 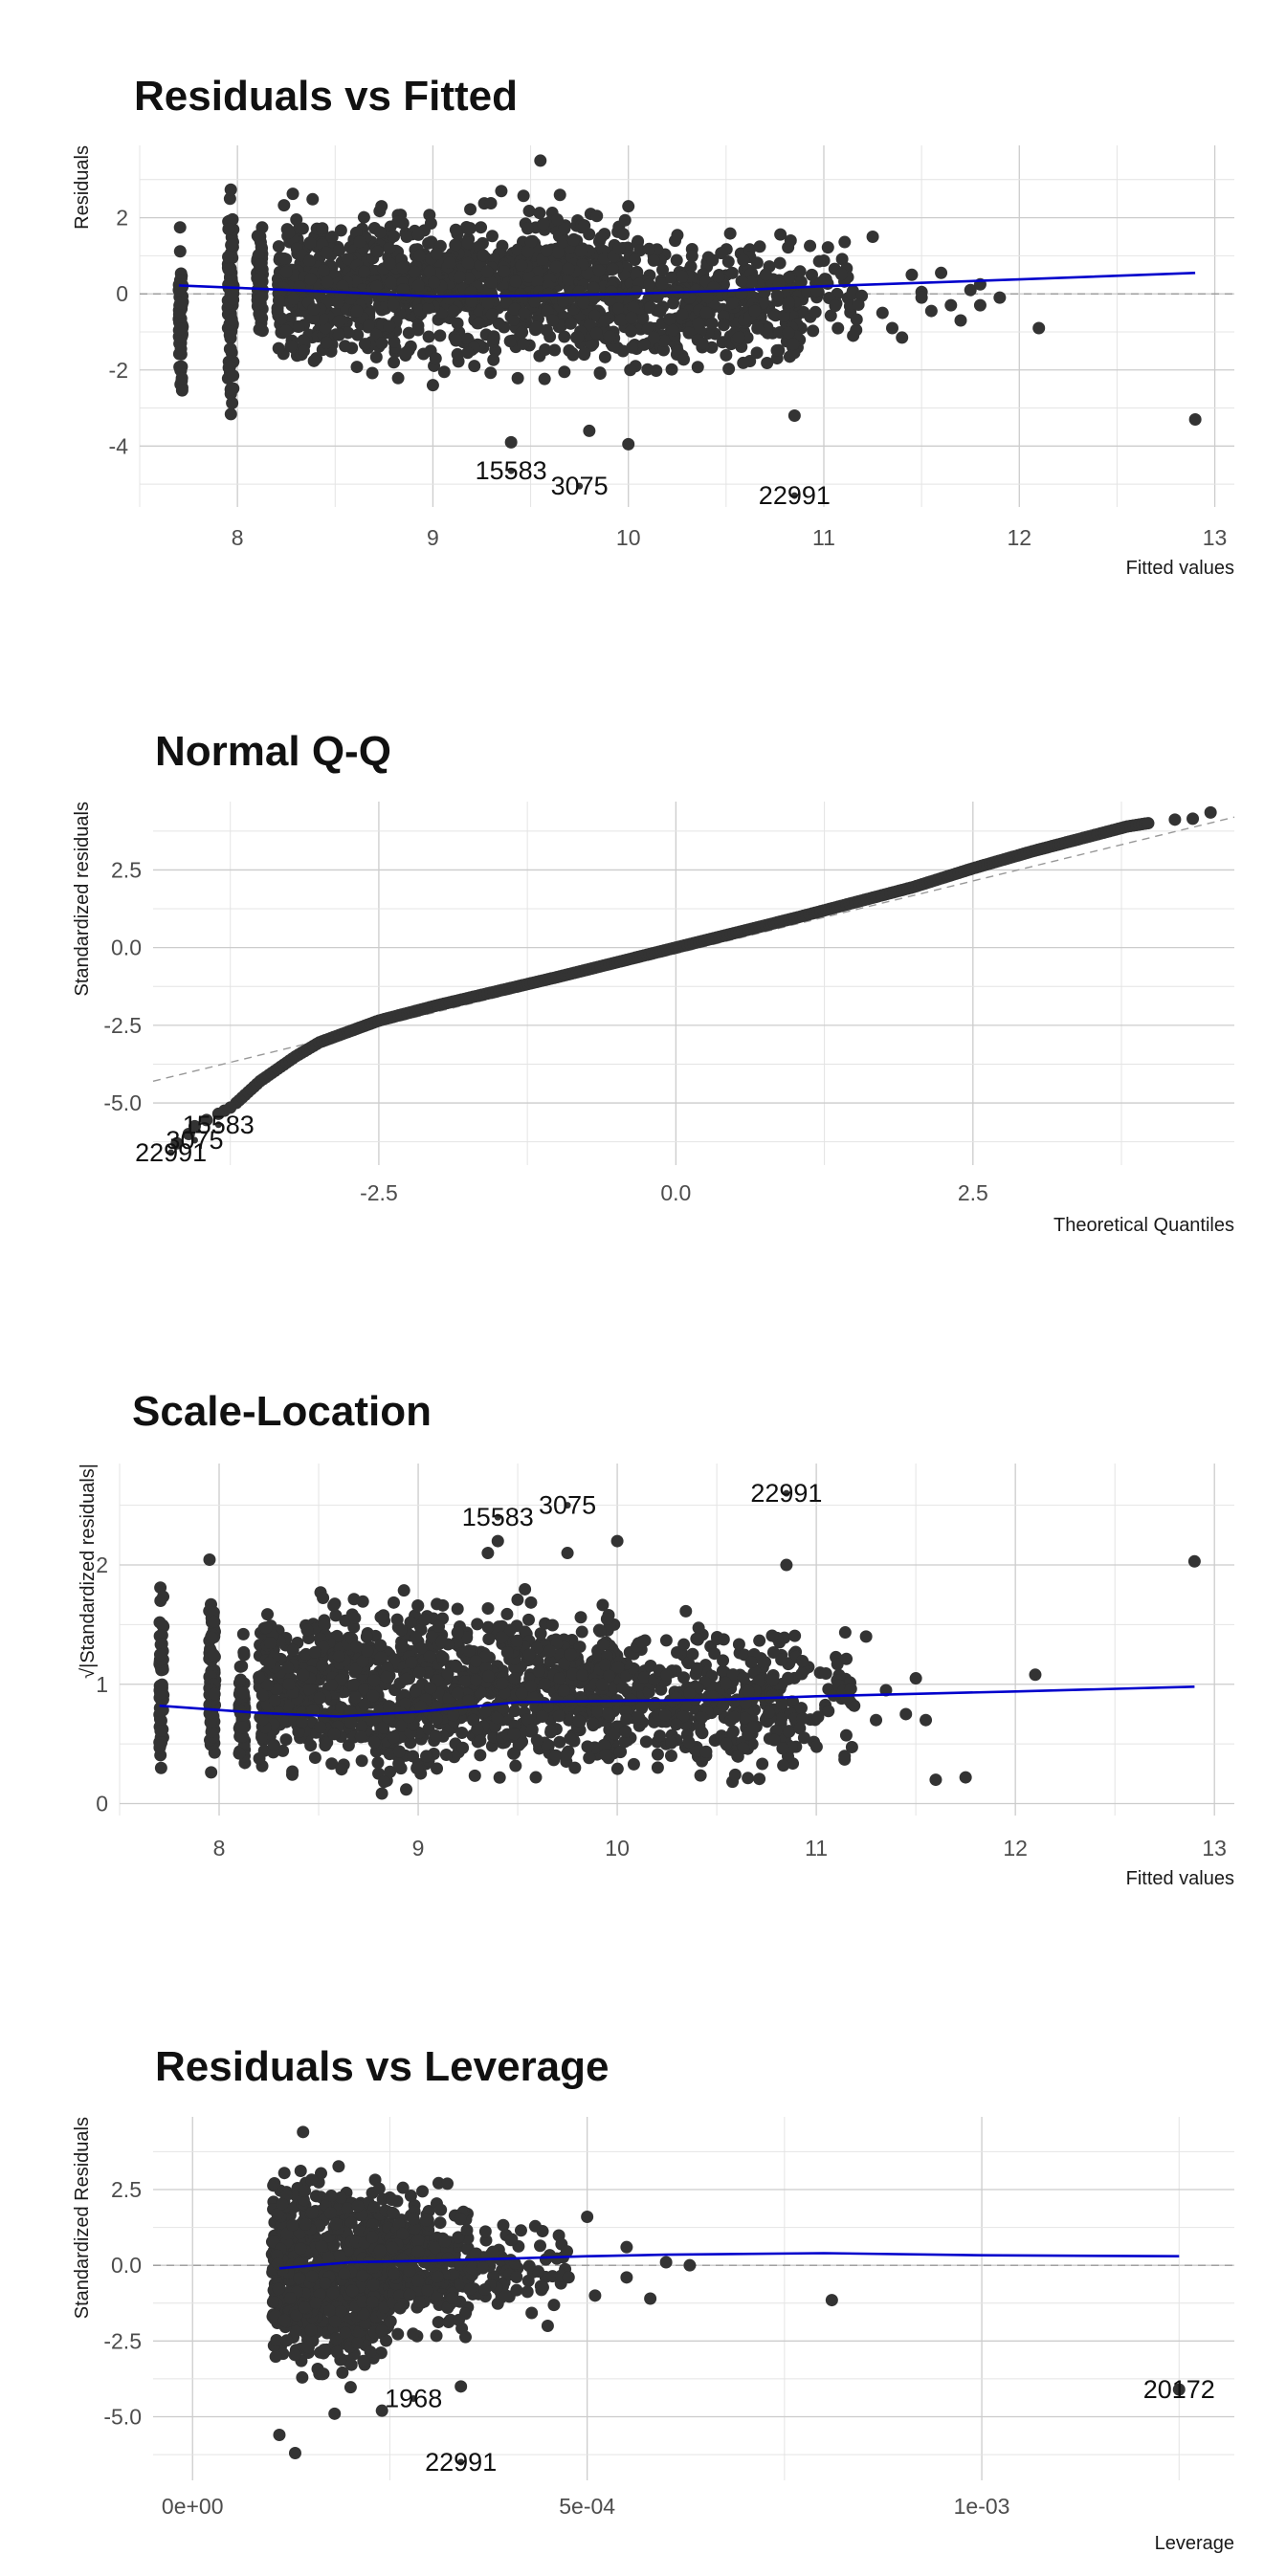 What do you see at coordinates (795, 496) in the screenshot?
I see `point-label: 22991` at bounding box center [795, 496].